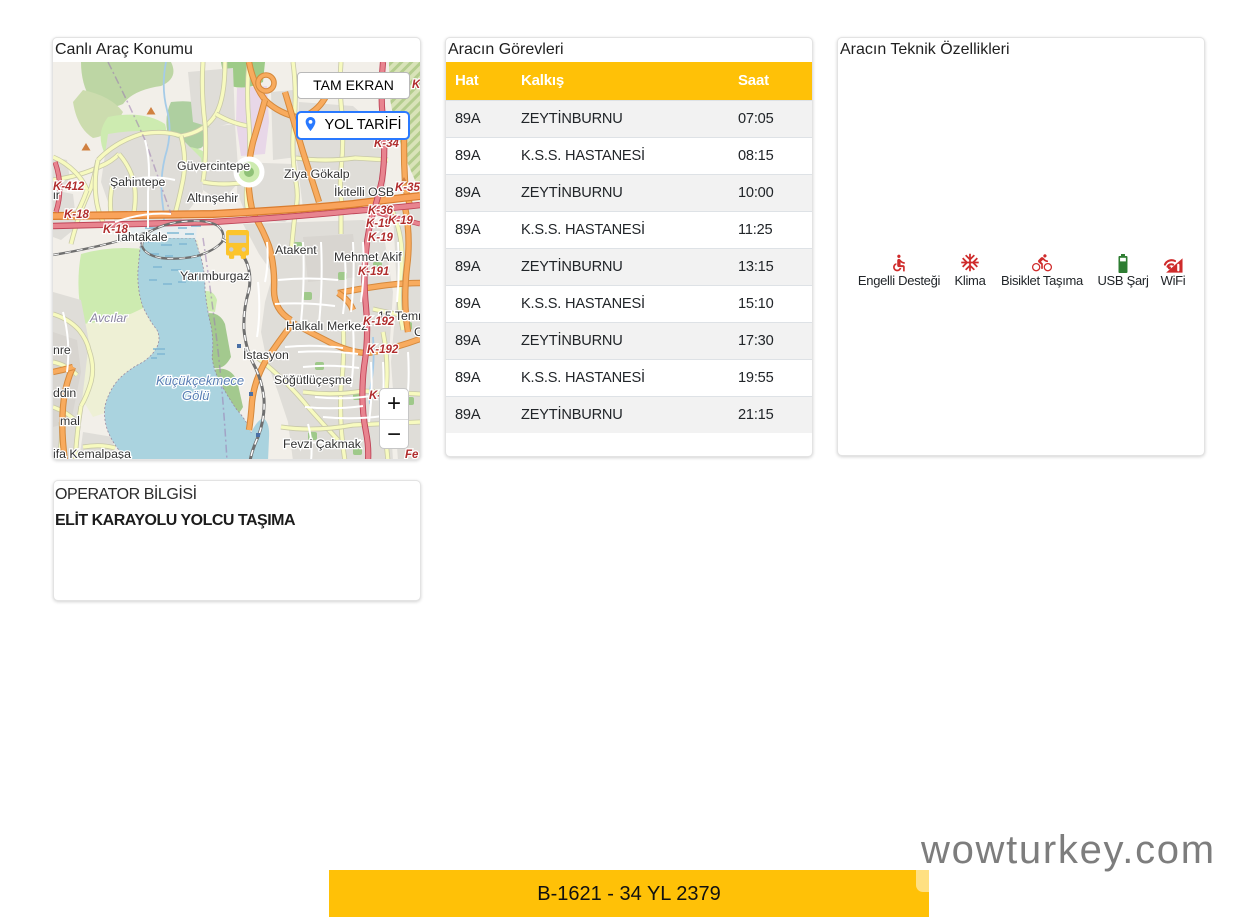  What do you see at coordinates (373, 272) in the screenshot?
I see `svg-text: K-191` at bounding box center [373, 272].